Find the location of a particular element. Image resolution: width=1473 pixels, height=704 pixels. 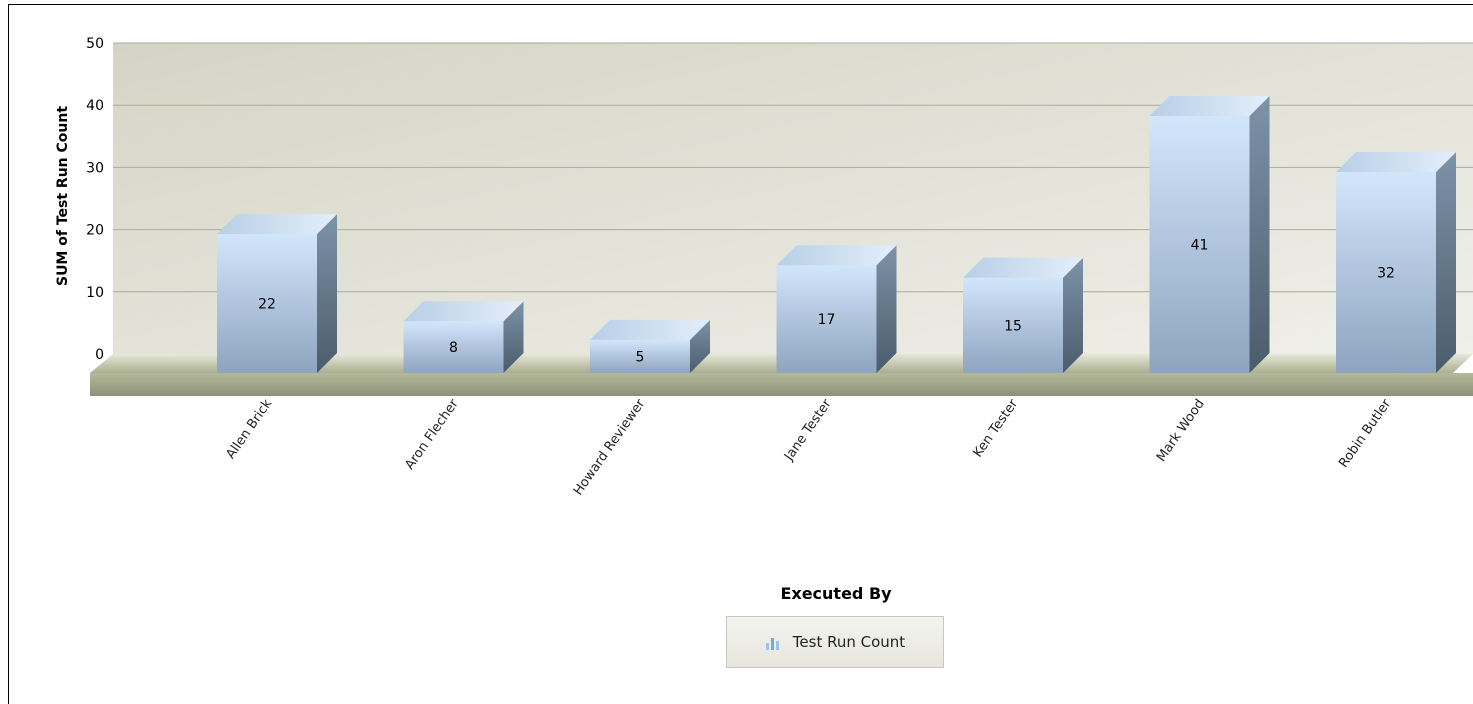

x-axis-title: Executed By is located at coordinates (836, 593).